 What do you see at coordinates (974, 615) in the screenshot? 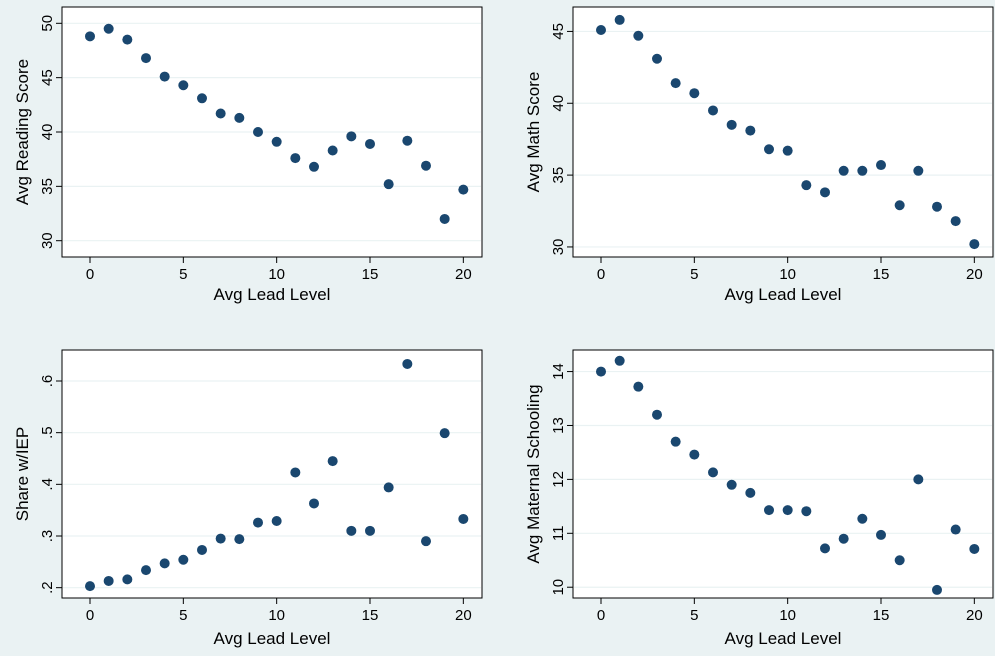
I see `x-tick-label: 20` at bounding box center [974, 615].